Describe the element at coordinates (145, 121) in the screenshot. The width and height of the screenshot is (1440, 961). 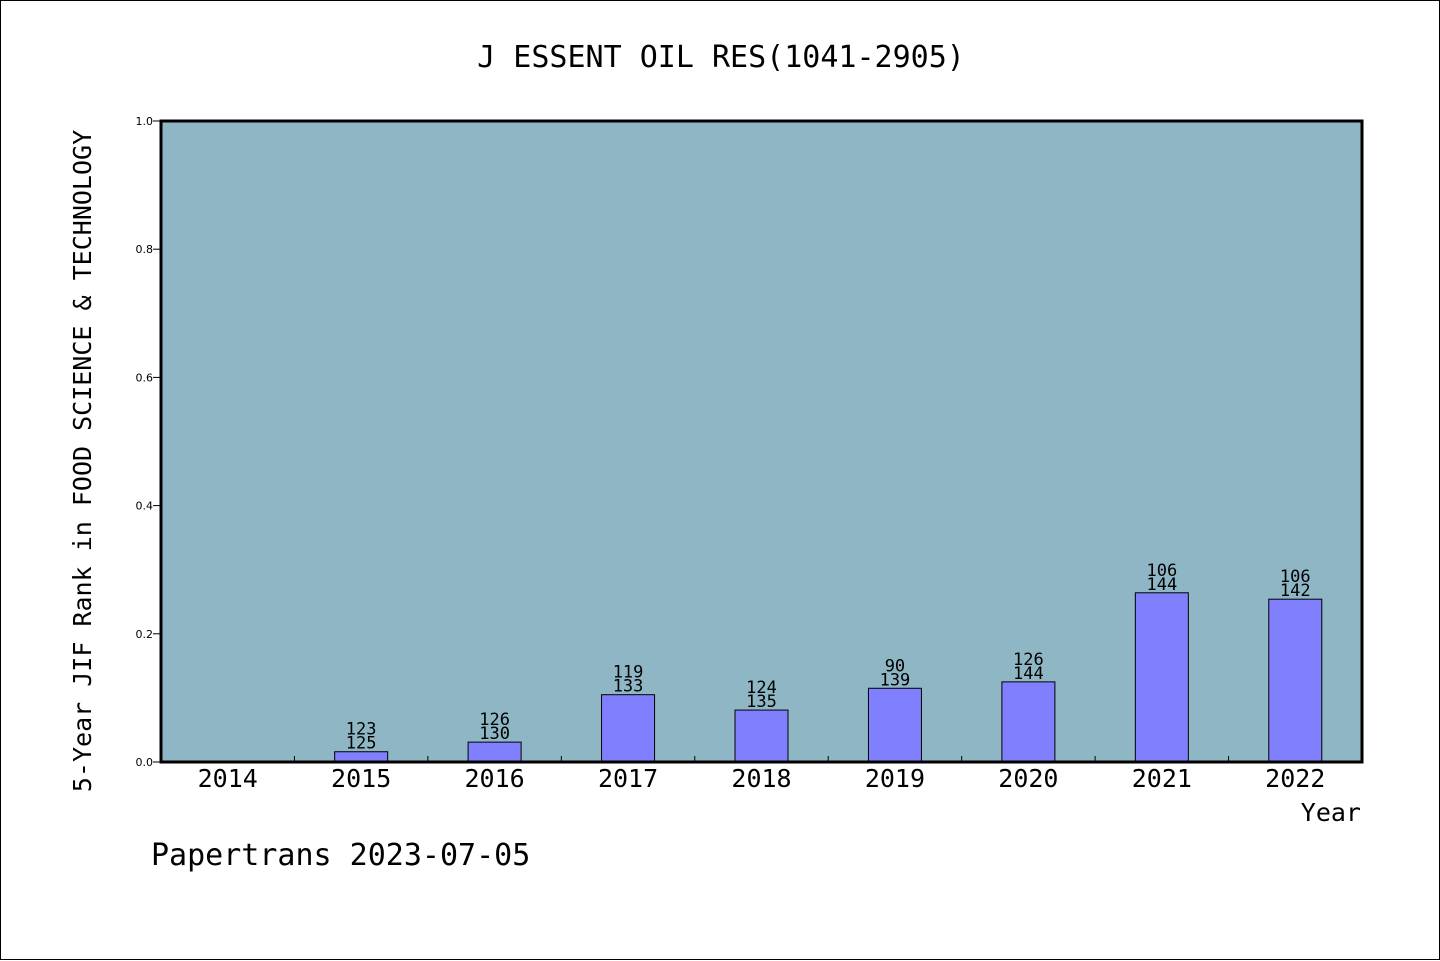
I see `y-tick-label: 1.0` at that location.